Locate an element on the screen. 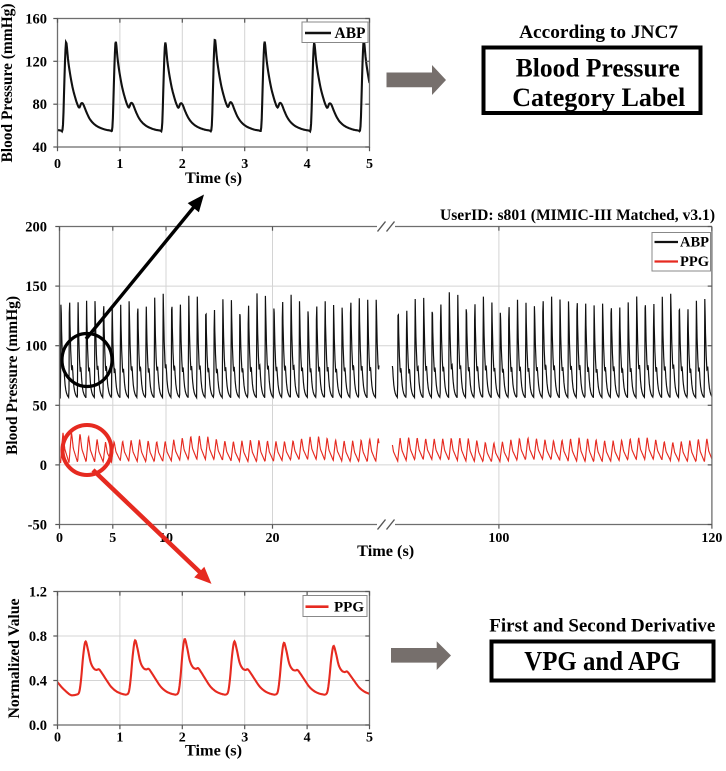 The image size is (726, 771). svg-text: According to JNC7 is located at coordinates (599, 32).